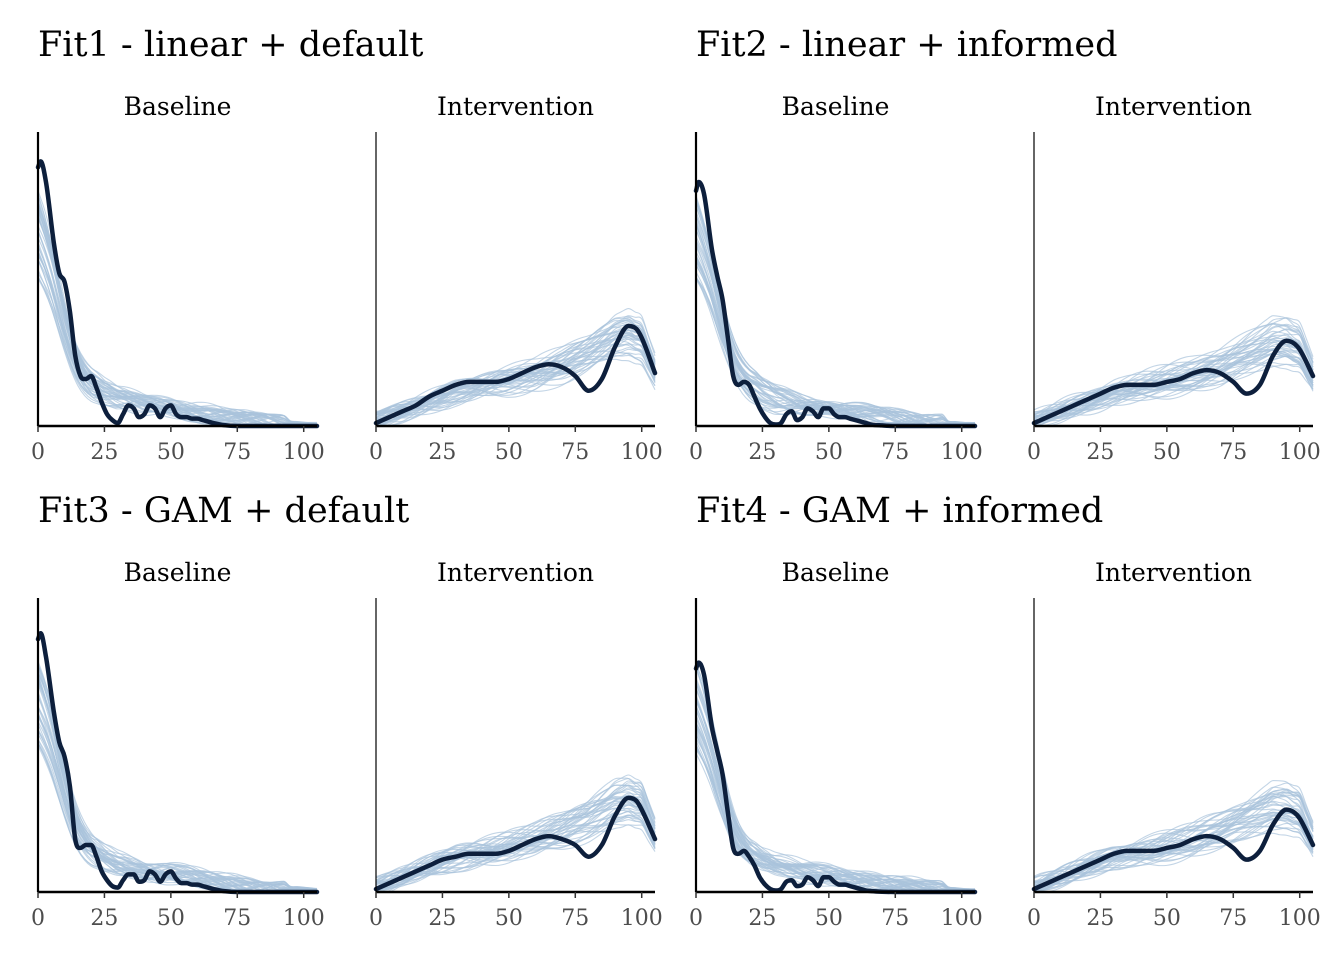 Image resolution: width=1344 pixels, height=960 pixels. I want to click on fit-title: Fit4 - GAM + informed, so click(899, 511).